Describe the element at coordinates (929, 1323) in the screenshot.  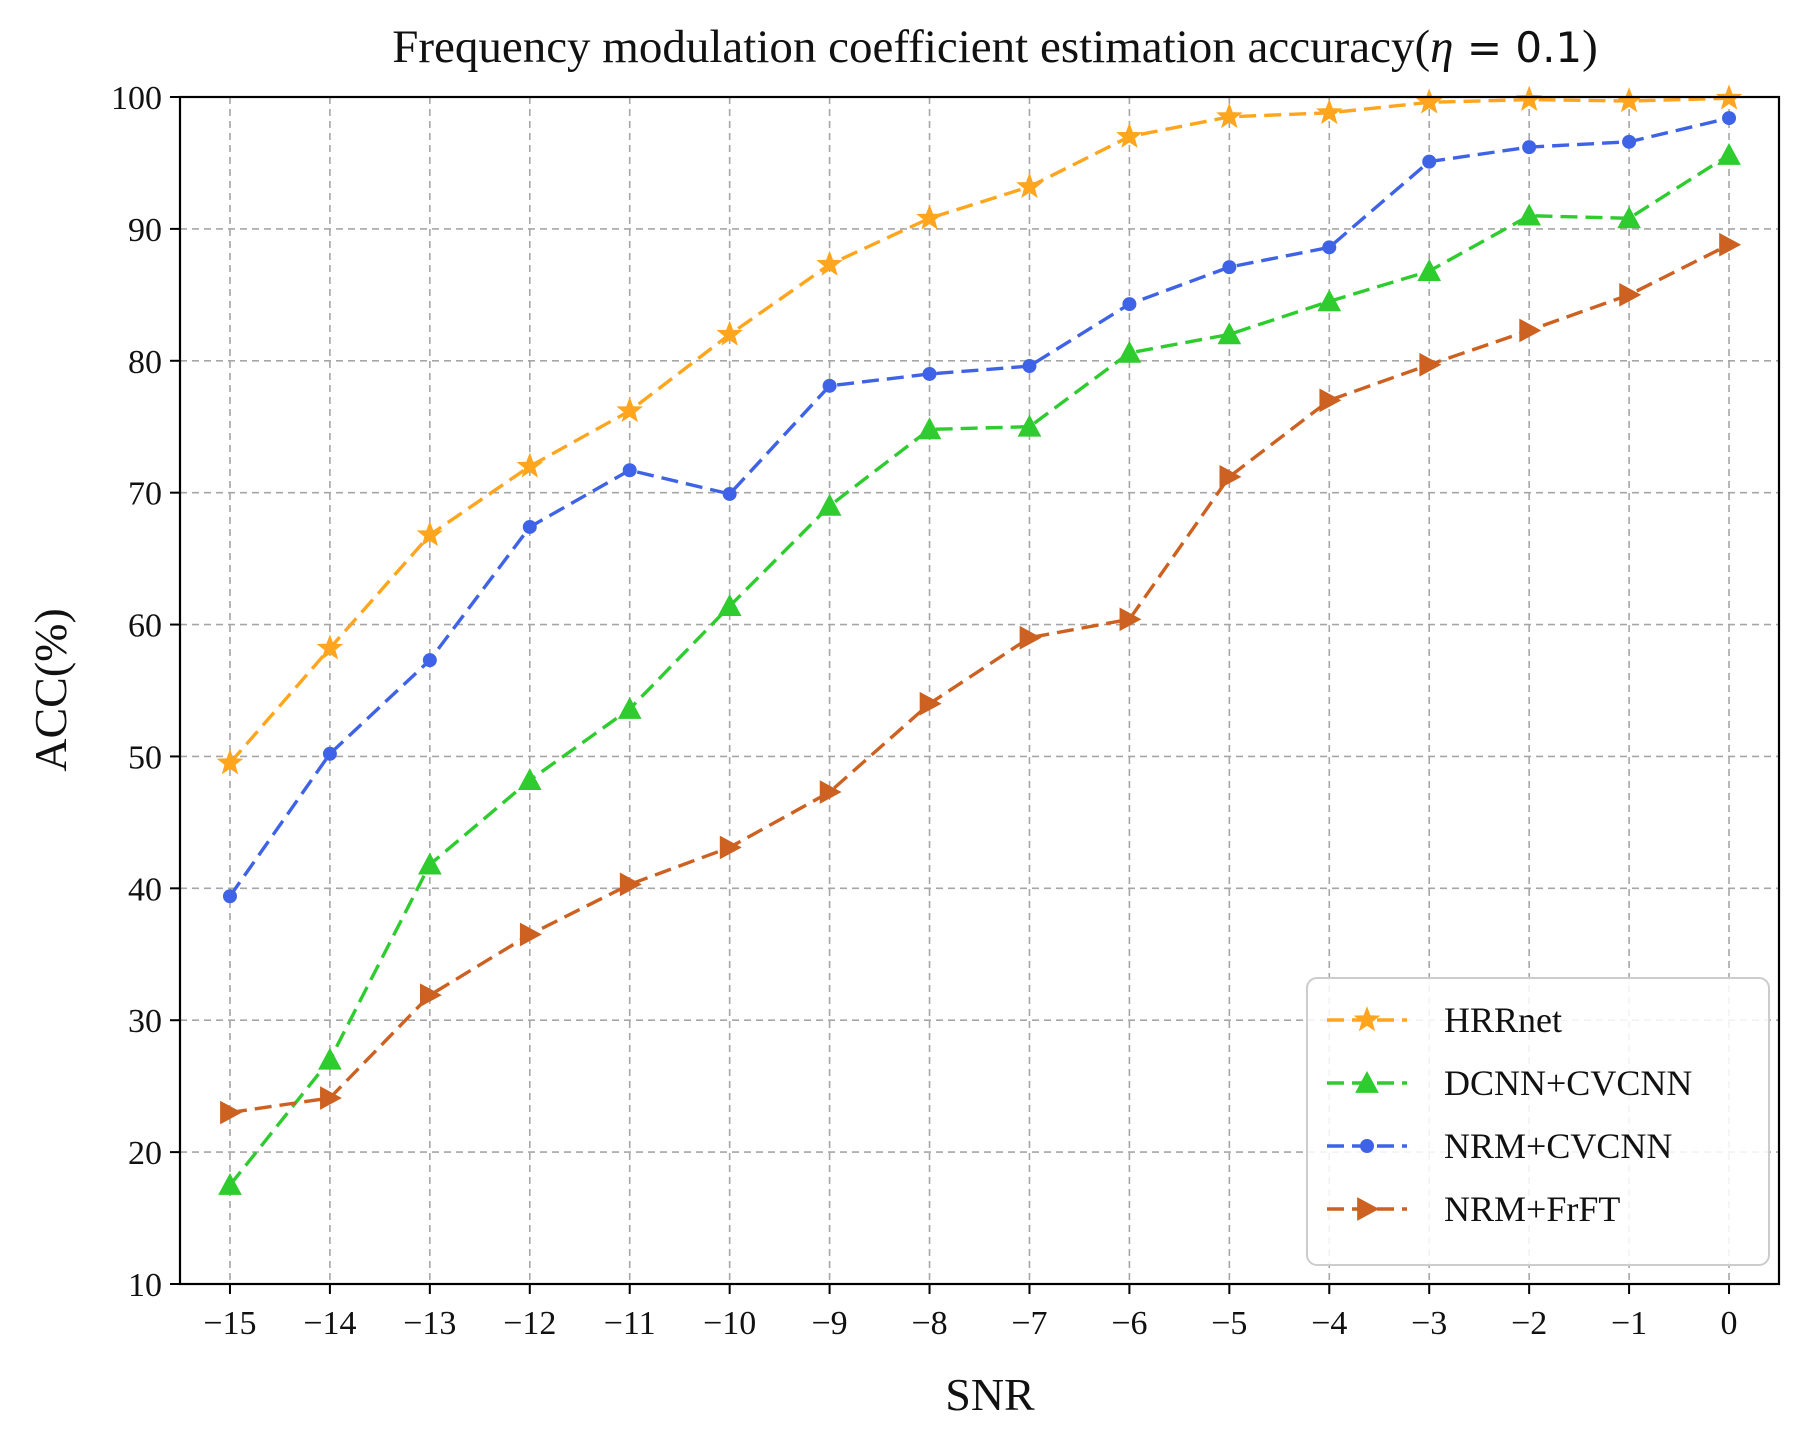
I see `x-tick-label: −8` at that location.